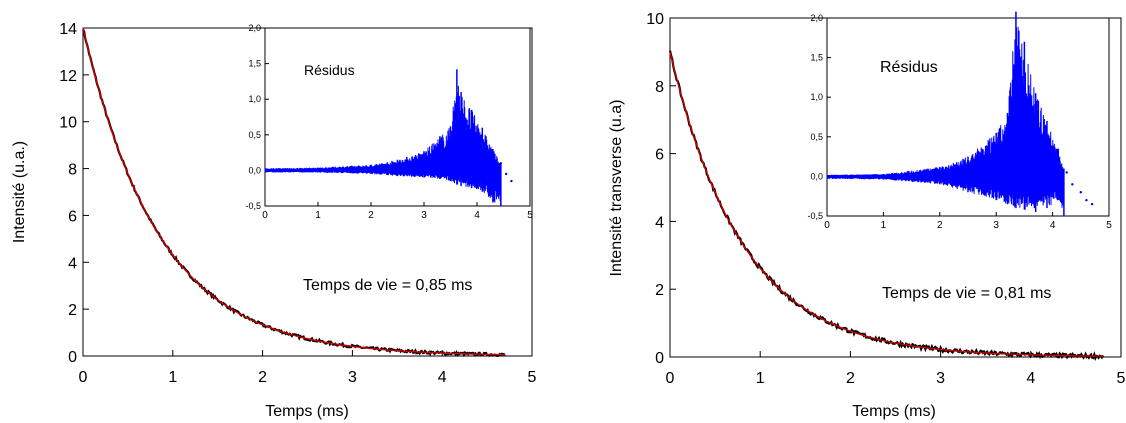 The width and height of the screenshot is (1126, 423). What do you see at coordinates (307, 411) in the screenshot?
I see `left-x-axis-label: Temps (ms)` at bounding box center [307, 411].